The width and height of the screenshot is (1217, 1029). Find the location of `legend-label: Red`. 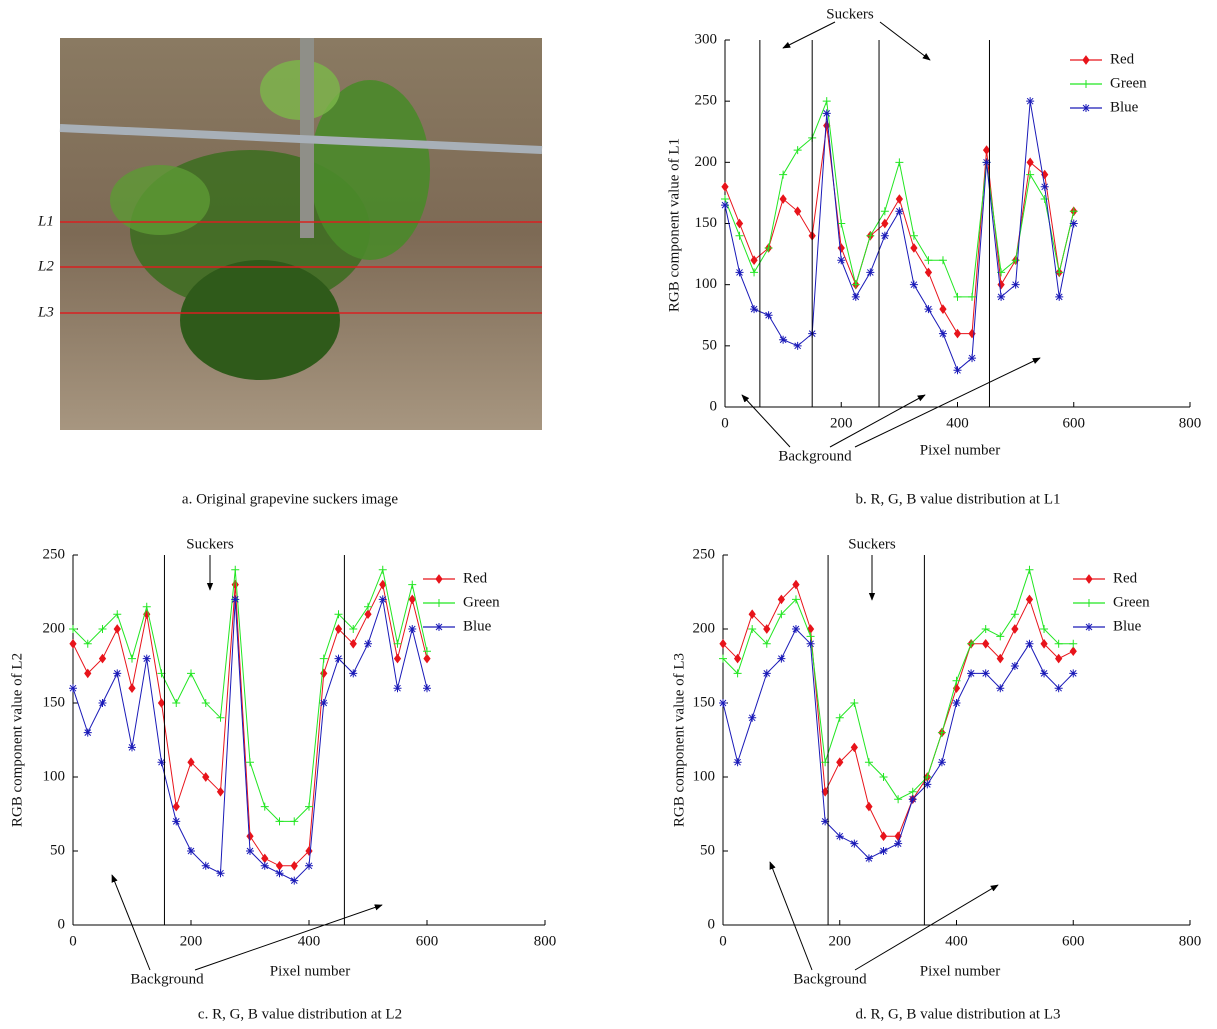

legend-label: Red is located at coordinates (1125, 578).